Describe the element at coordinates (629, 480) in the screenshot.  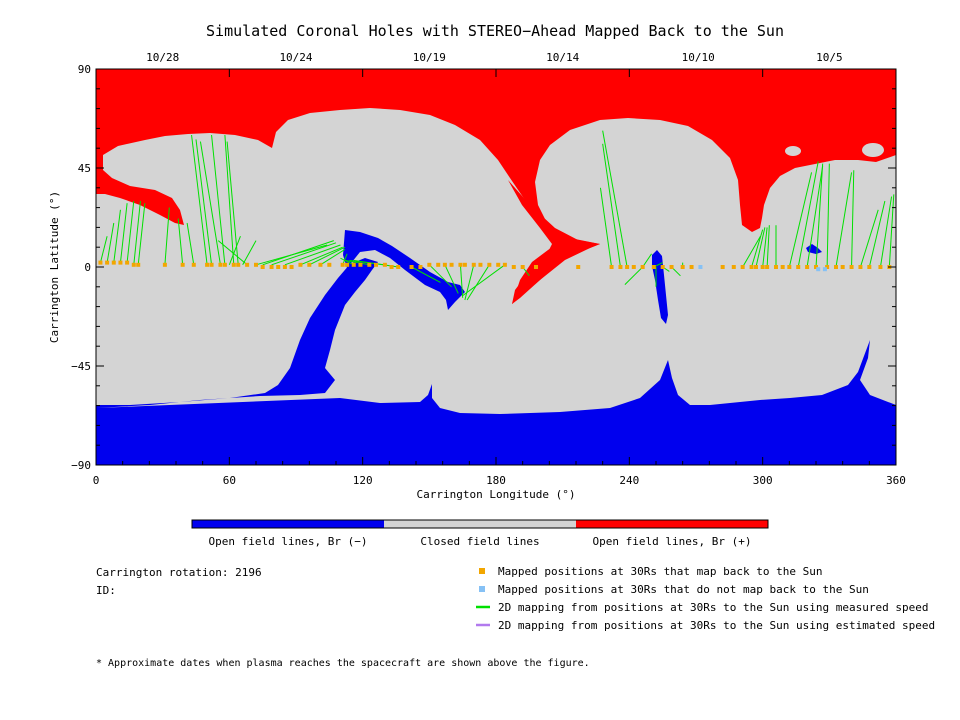
I see `x-tick-label: 240` at that location.